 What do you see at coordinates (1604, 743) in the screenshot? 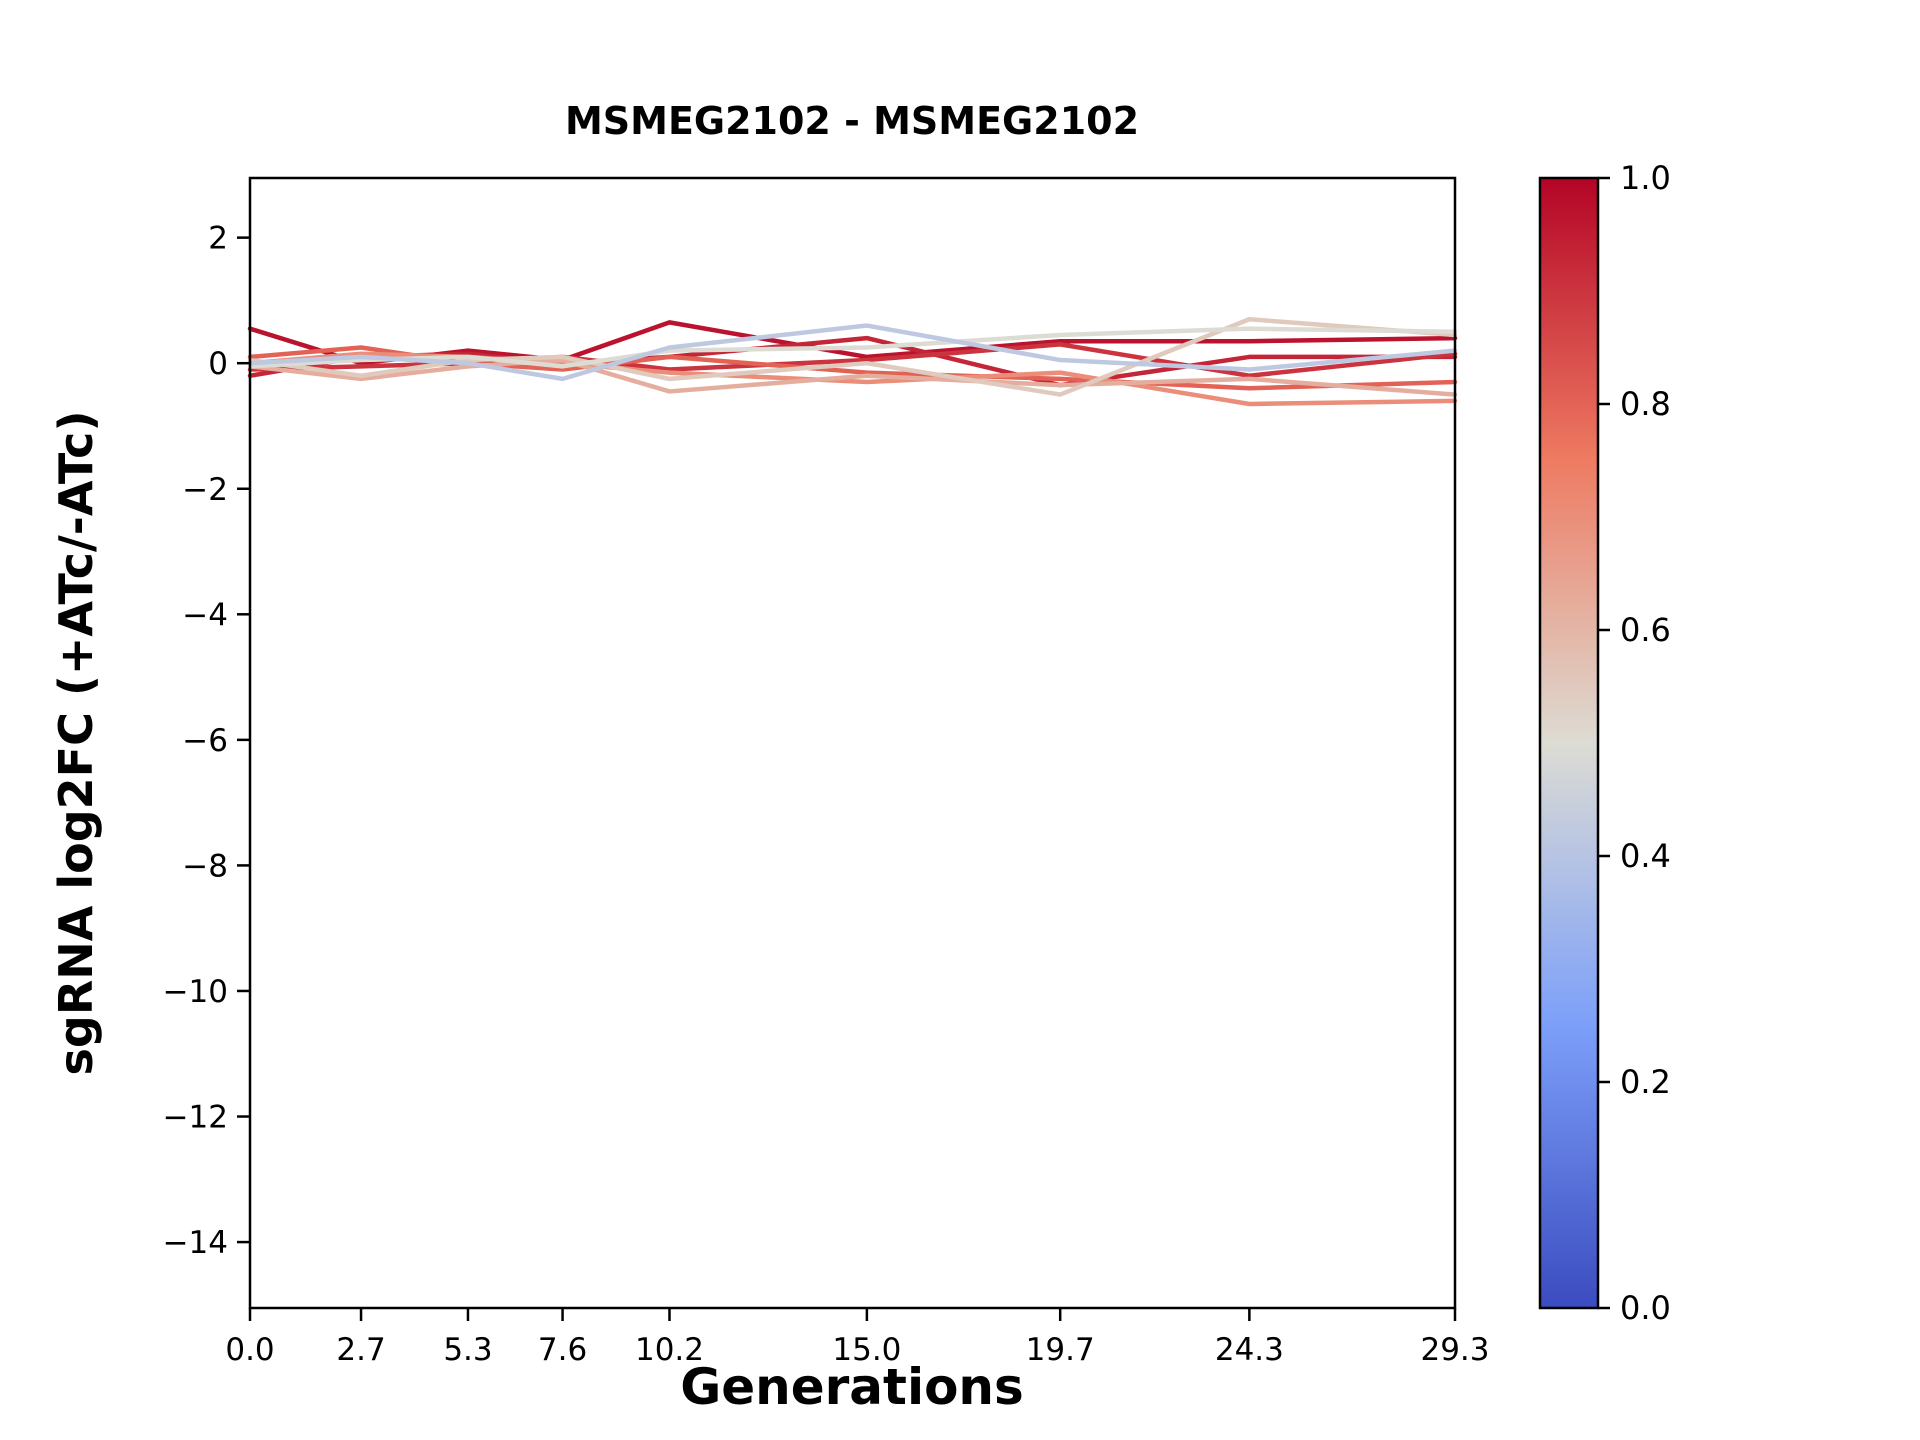
I see `colorbar: 1.0 0.8 0.6 0.4 0.2 0.0` at bounding box center [1604, 743].